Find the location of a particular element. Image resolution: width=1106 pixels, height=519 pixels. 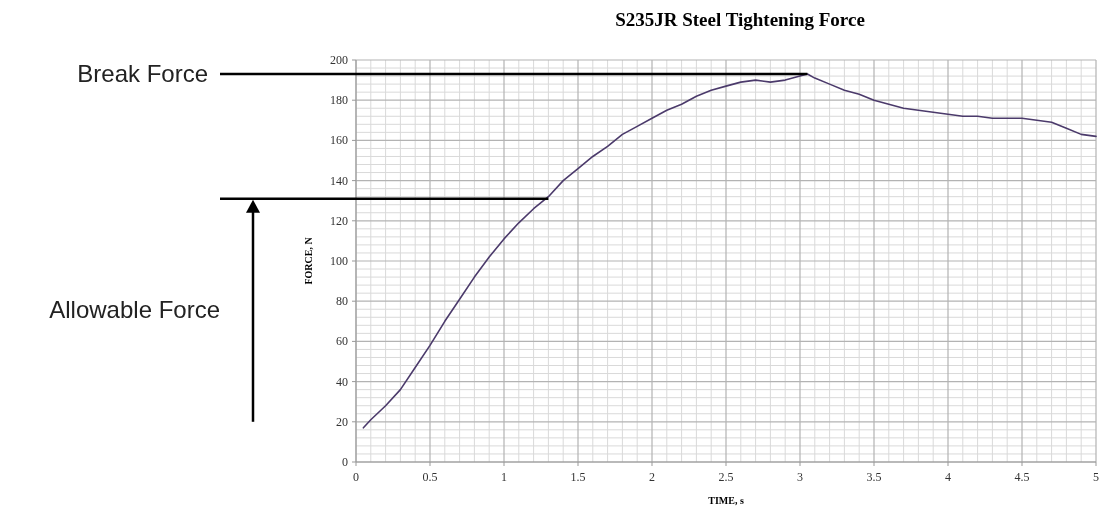

x-tick-label: 4 is located at coordinates (948, 477).